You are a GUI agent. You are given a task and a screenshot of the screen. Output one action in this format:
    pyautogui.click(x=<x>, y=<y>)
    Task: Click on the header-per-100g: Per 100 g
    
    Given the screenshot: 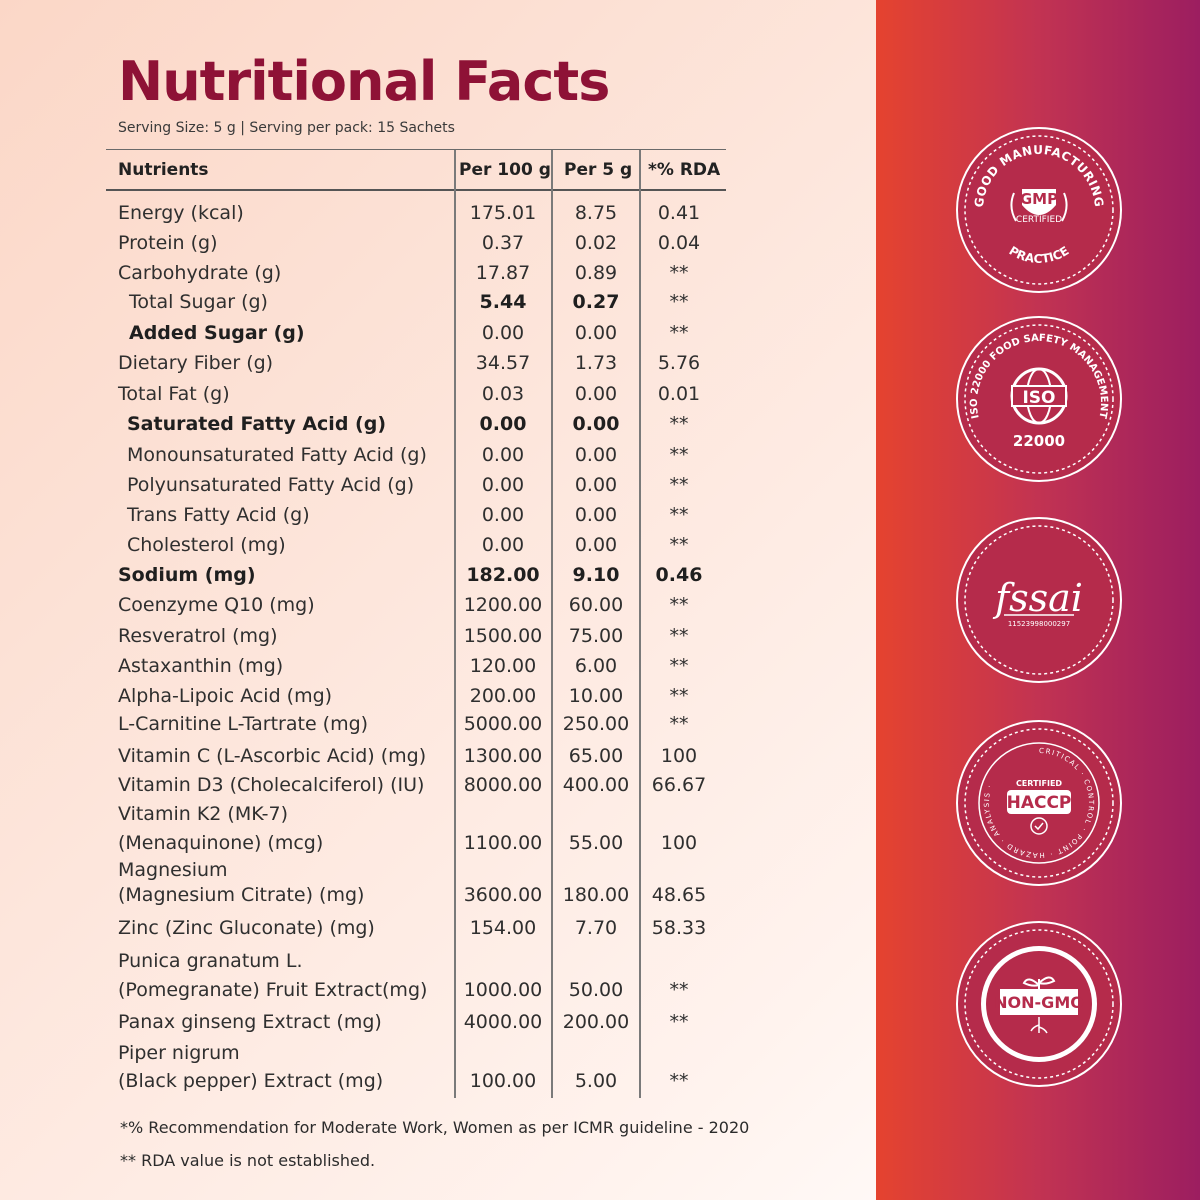 What is the action you would take?
    pyautogui.click(x=505, y=170)
    